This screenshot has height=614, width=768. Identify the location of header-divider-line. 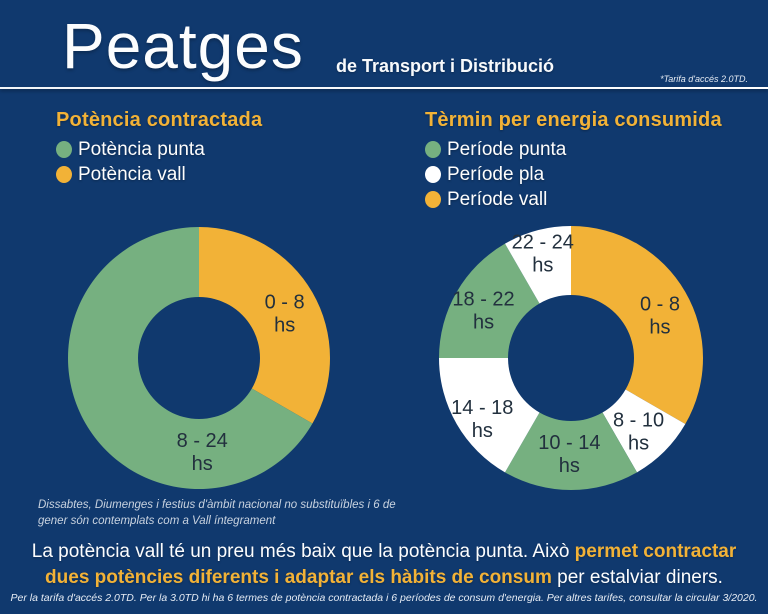
(384, 88).